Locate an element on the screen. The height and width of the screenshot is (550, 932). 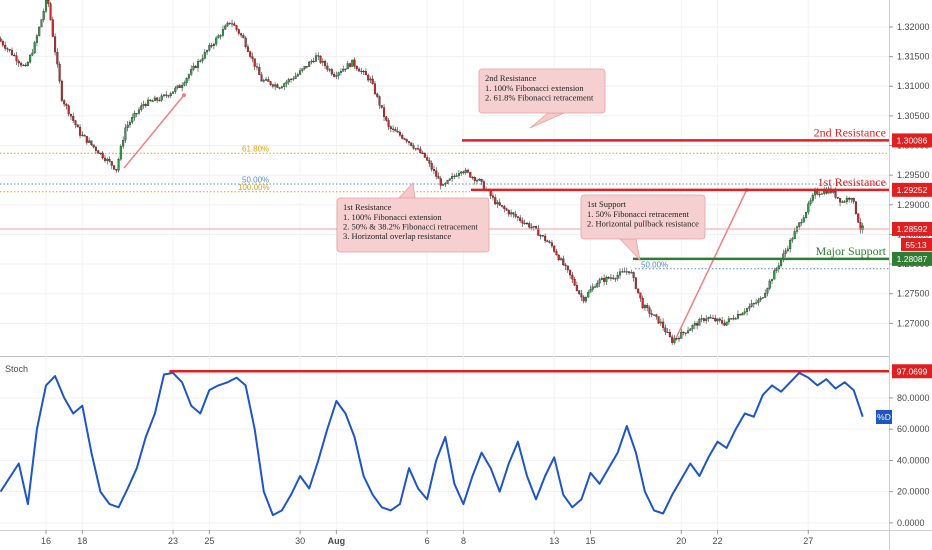
stoch-series-label: %D is located at coordinates (884, 417).